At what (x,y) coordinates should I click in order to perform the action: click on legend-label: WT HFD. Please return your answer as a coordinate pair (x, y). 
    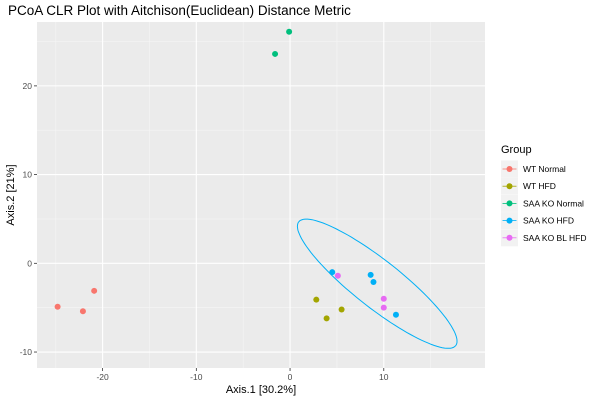
    Looking at the image, I should click on (539, 186).